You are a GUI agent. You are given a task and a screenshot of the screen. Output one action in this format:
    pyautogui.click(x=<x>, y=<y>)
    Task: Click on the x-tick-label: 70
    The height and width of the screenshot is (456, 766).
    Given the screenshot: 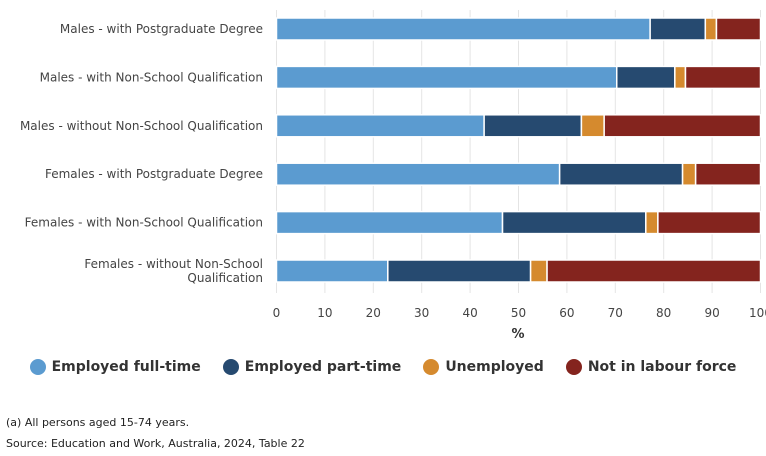 What is the action you would take?
    pyautogui.click(x=615, y=313)
    